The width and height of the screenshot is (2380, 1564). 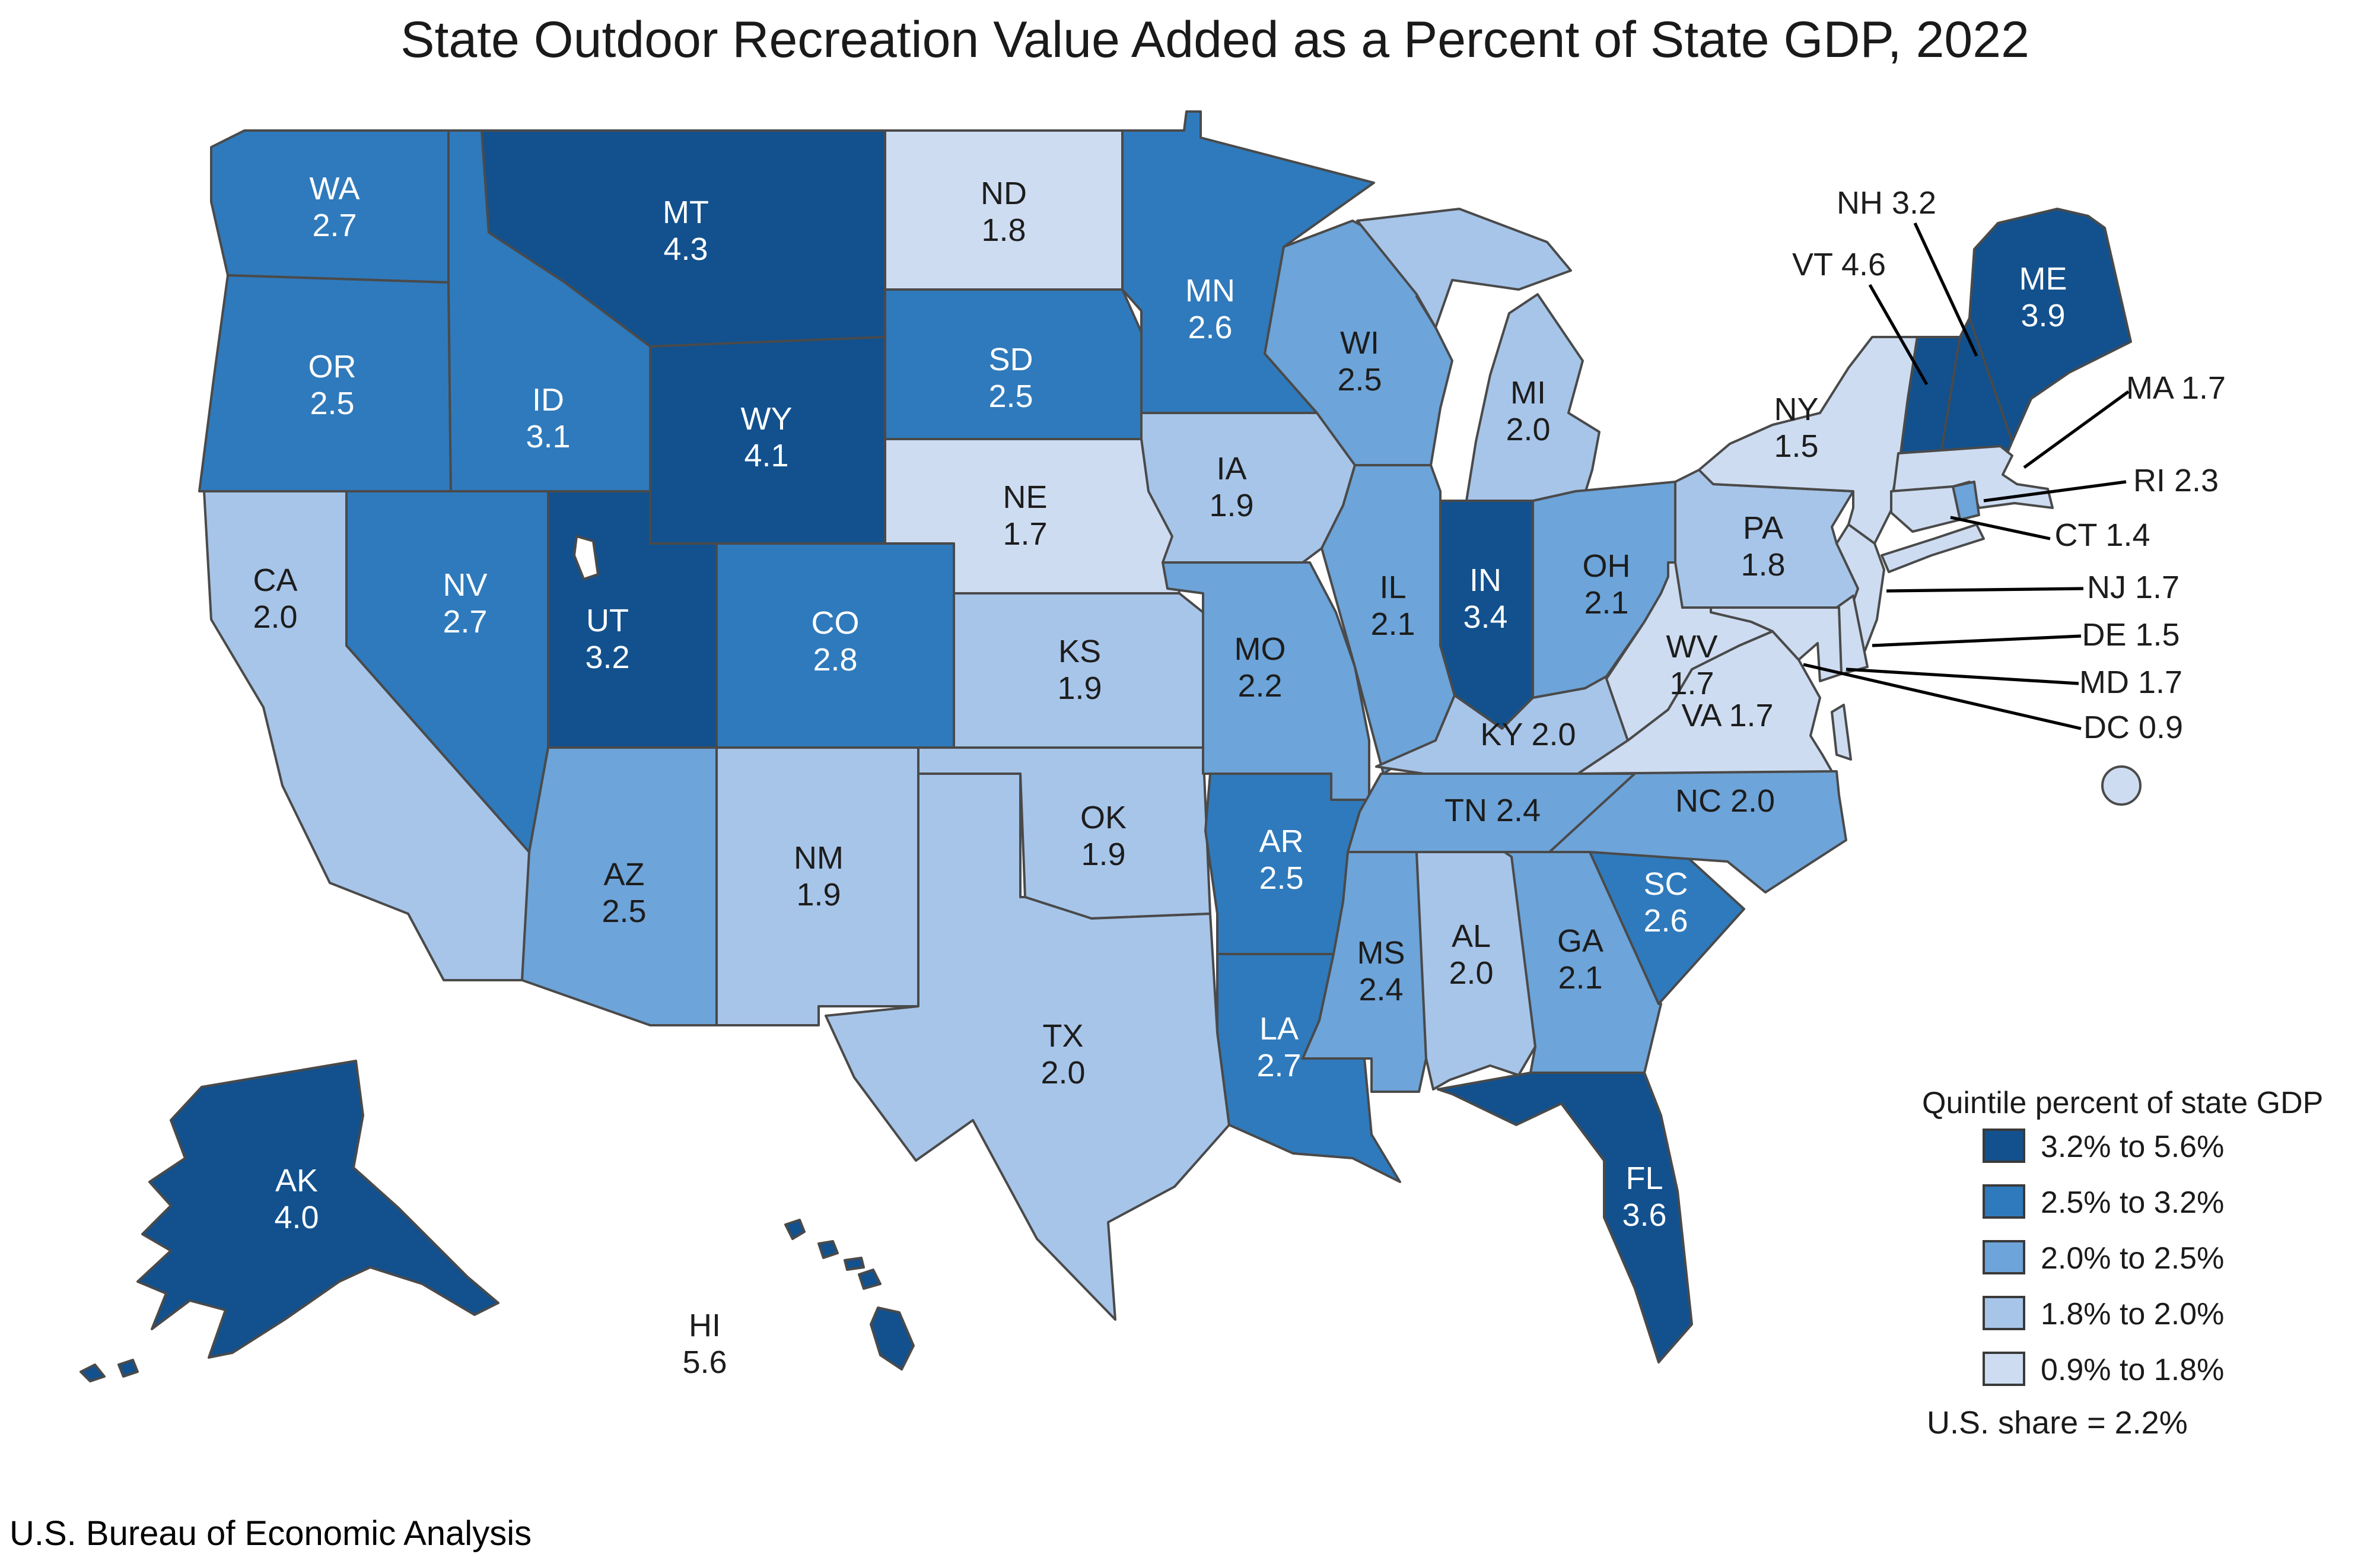 What do you see at coordinates (2130, 635) in the screenshot?
I see `state-label-de: DE 1.5` at bounding box center [2130, 635].